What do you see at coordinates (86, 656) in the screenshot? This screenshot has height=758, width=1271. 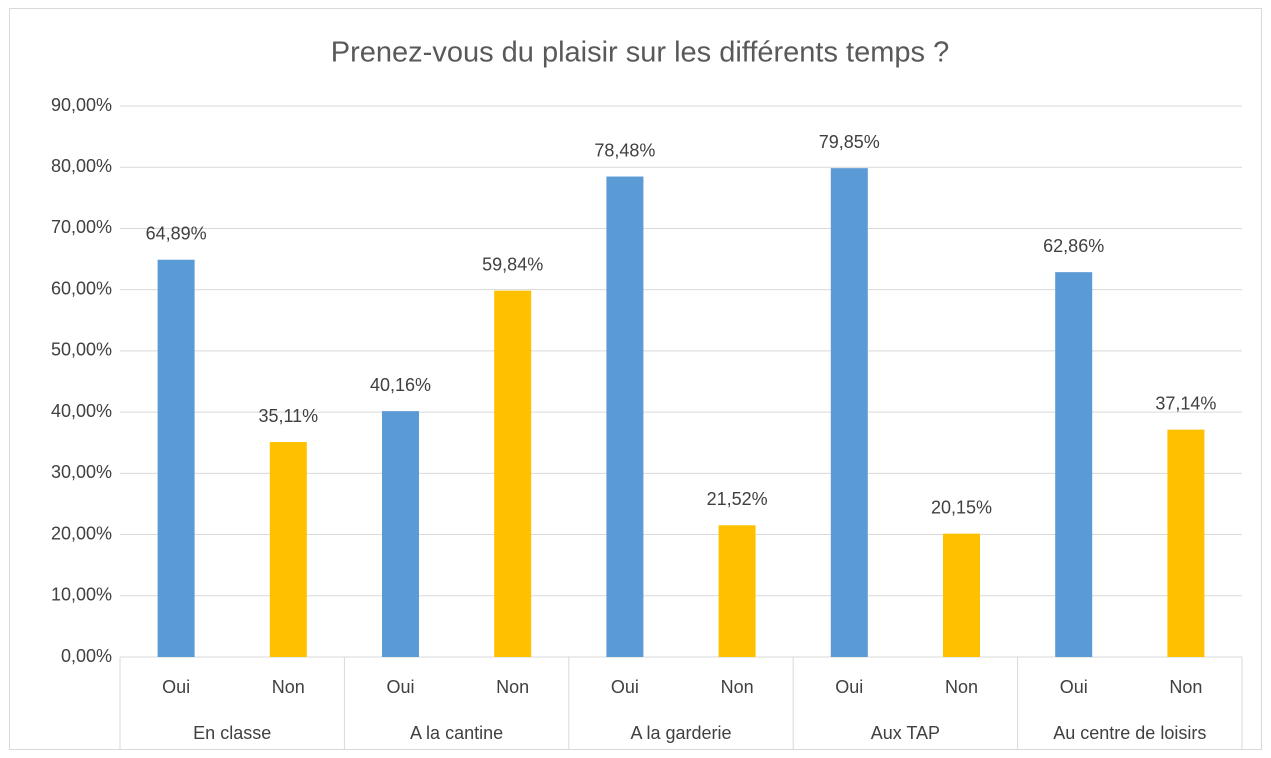 I see `y-tick-label: 0,00%` at bounding box center [86, 656].